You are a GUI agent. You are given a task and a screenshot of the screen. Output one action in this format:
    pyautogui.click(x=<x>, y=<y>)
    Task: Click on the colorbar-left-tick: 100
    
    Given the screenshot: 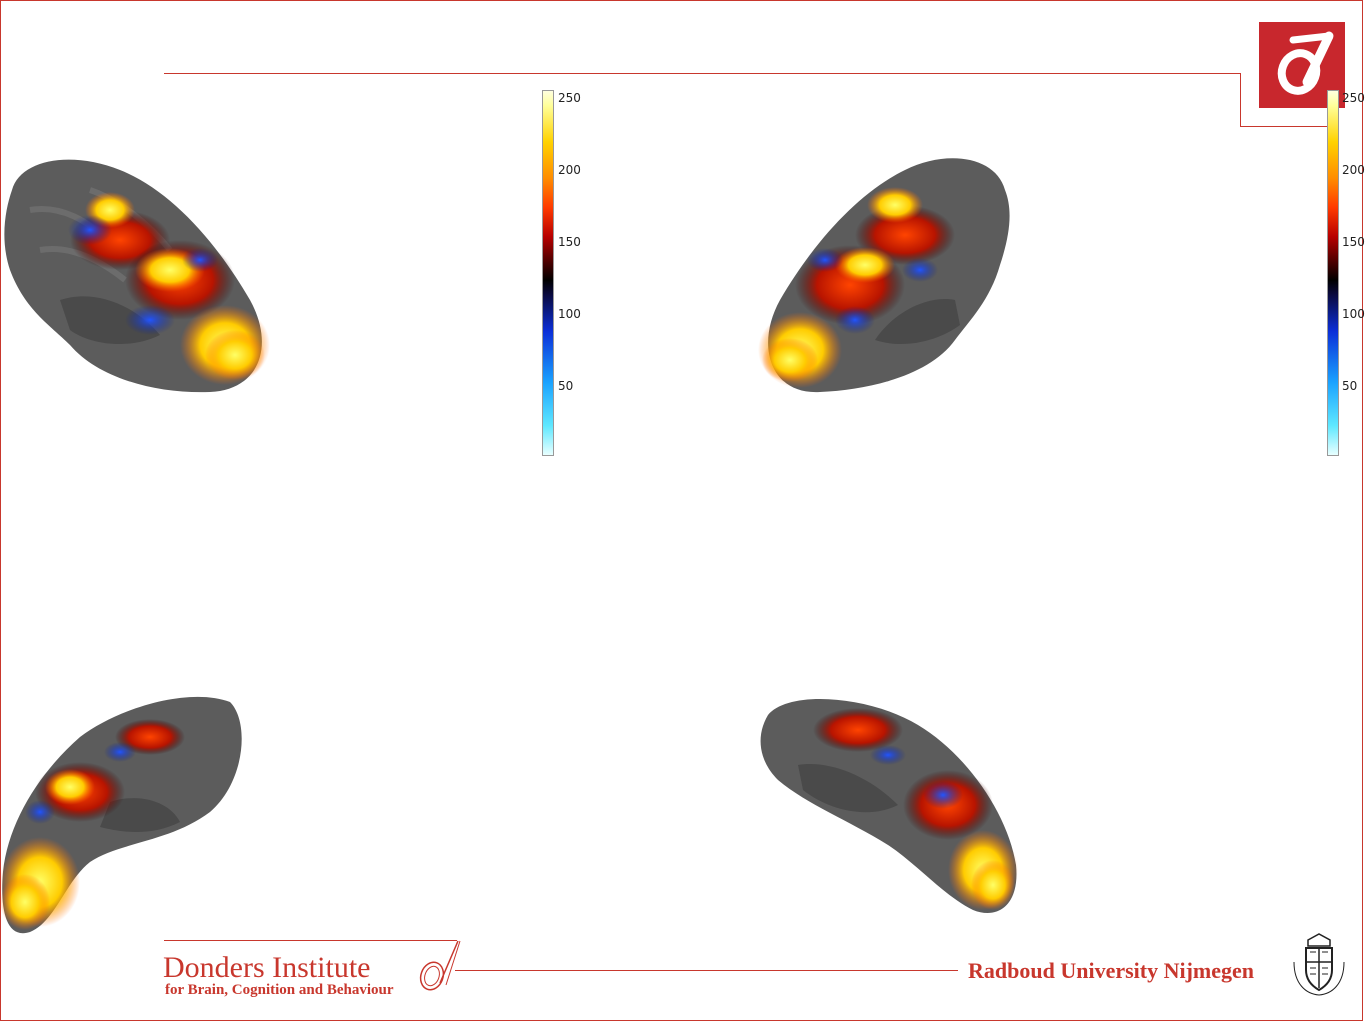 What is the action you would take?
    pyautogui.click(x=569, y=314)
    